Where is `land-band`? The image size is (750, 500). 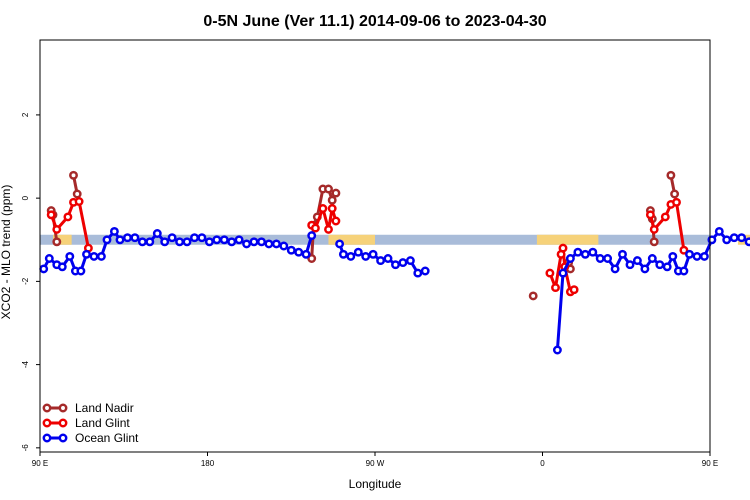 land-band is located at coordinates (567, 239).